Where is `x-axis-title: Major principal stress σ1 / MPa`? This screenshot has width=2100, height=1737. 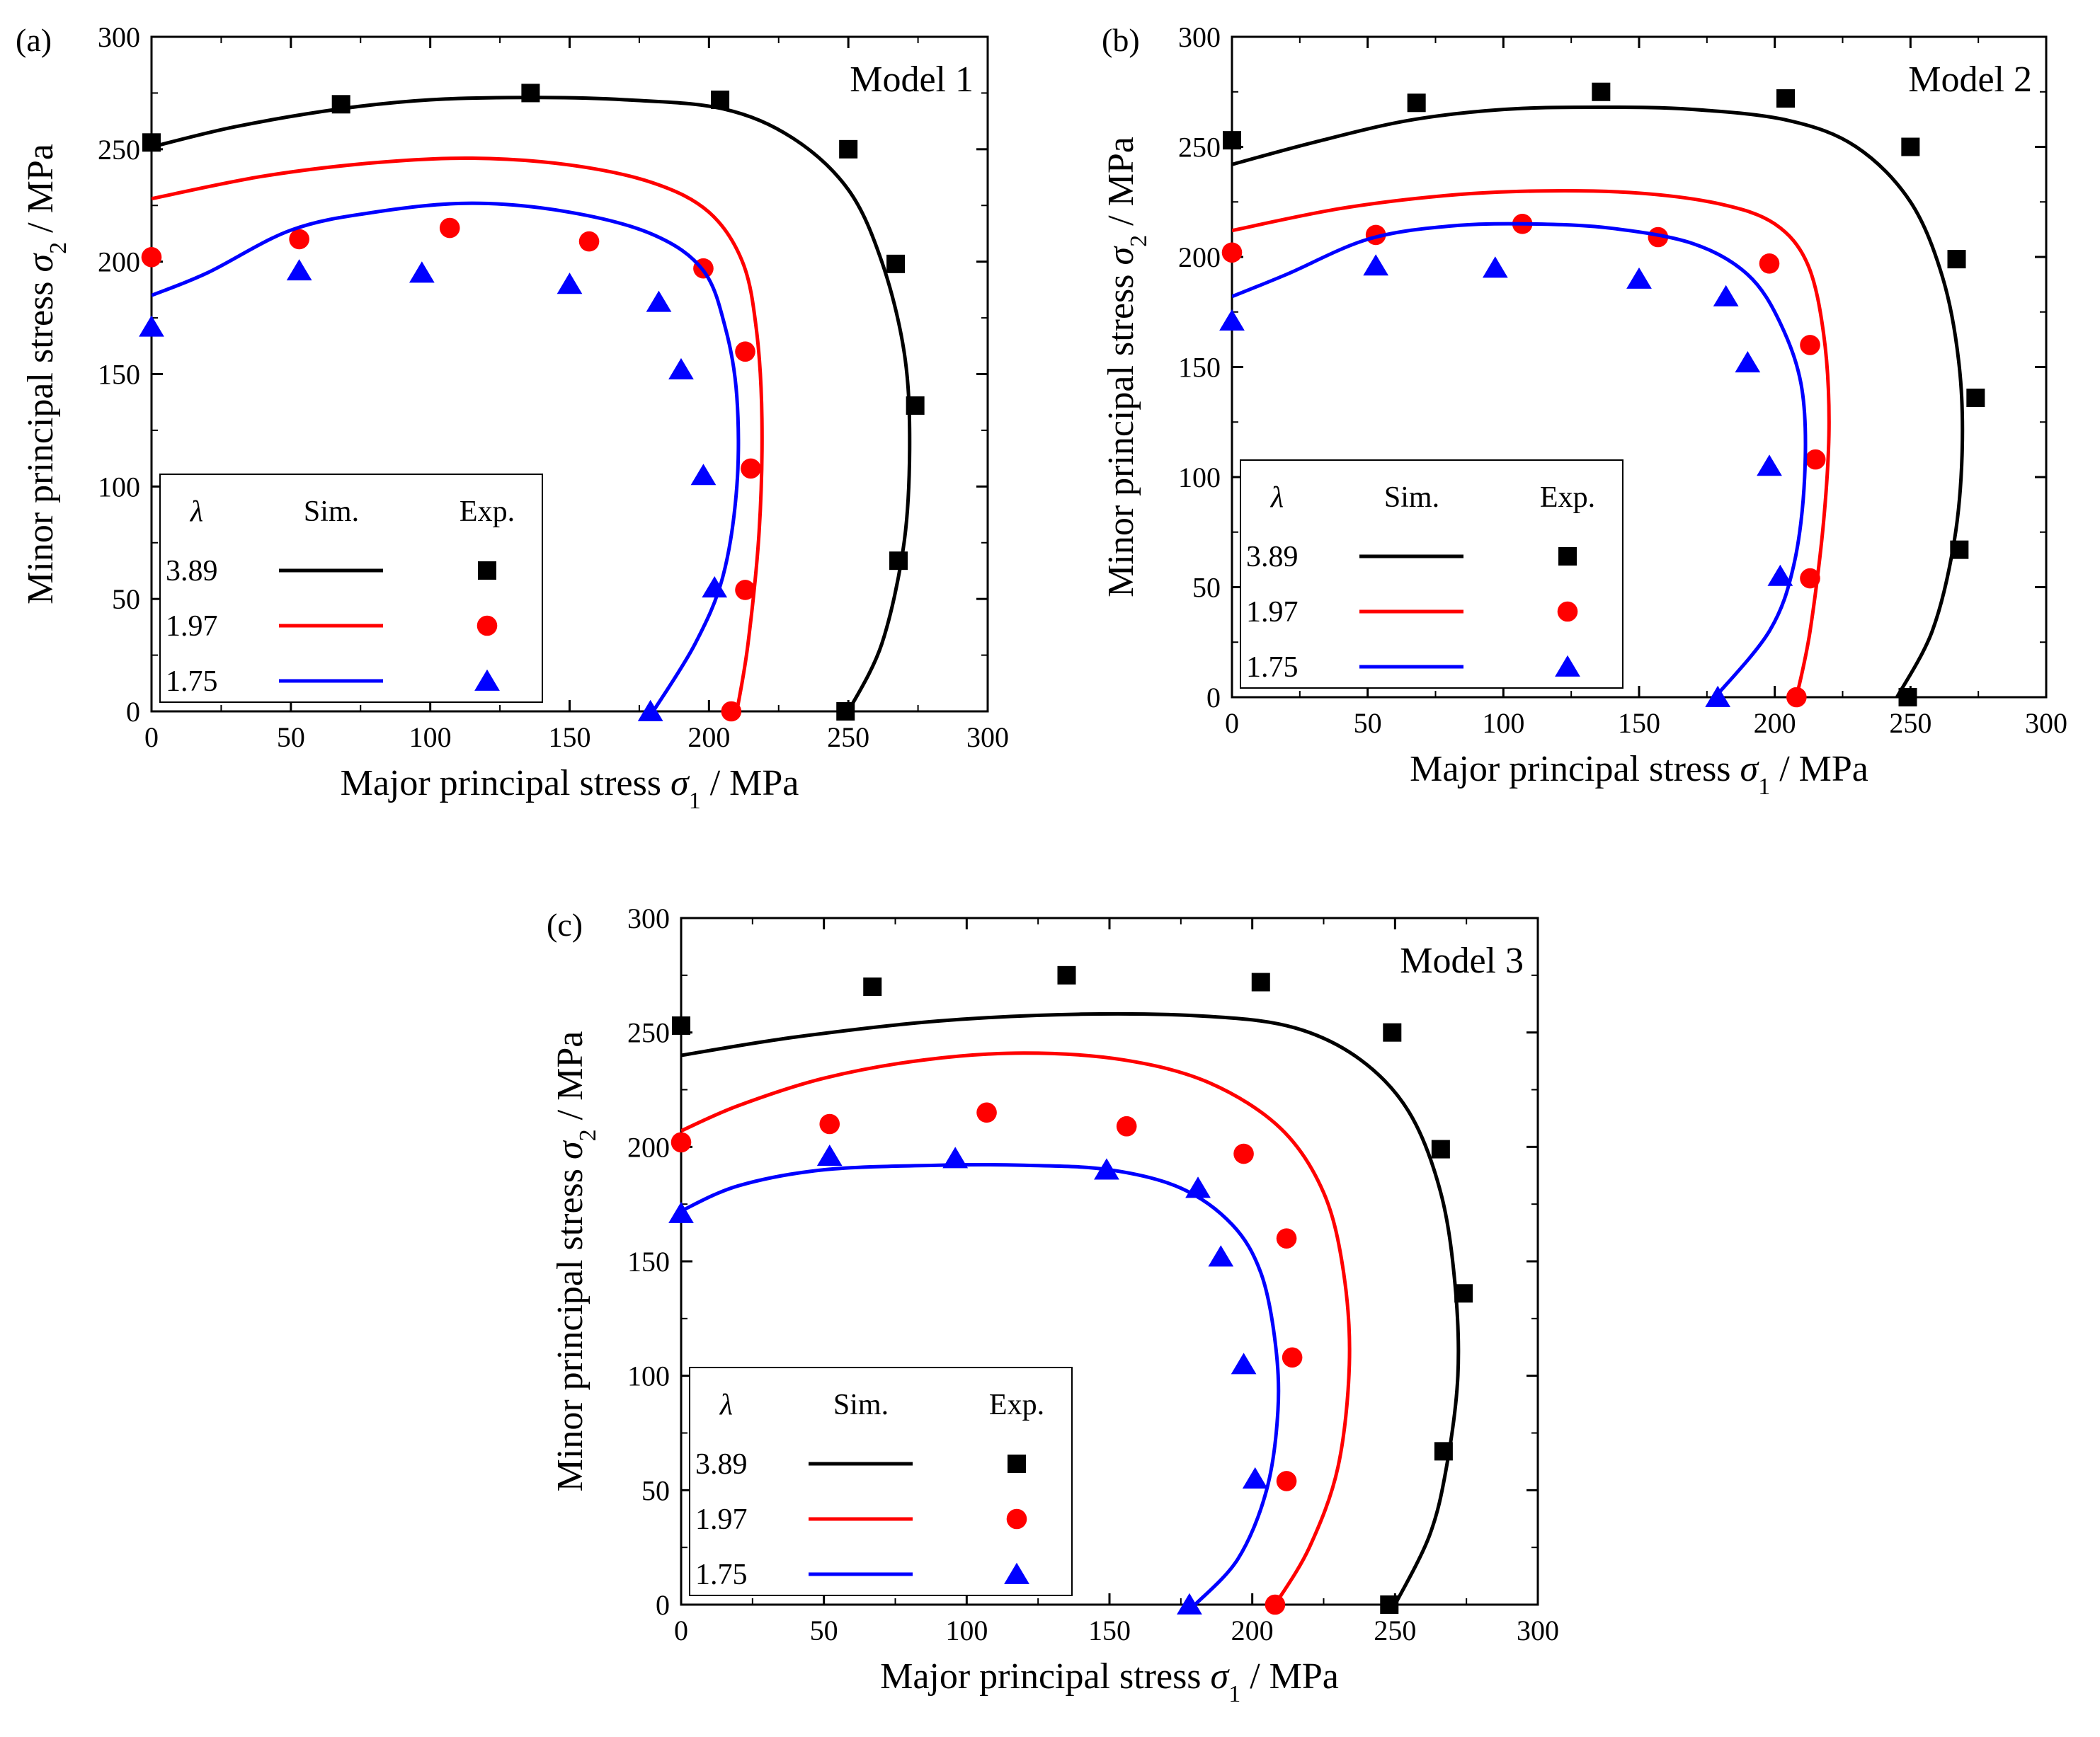
x-axis-title: Major principal stress σ1 / MPa is located at coordinates (1639, 774).